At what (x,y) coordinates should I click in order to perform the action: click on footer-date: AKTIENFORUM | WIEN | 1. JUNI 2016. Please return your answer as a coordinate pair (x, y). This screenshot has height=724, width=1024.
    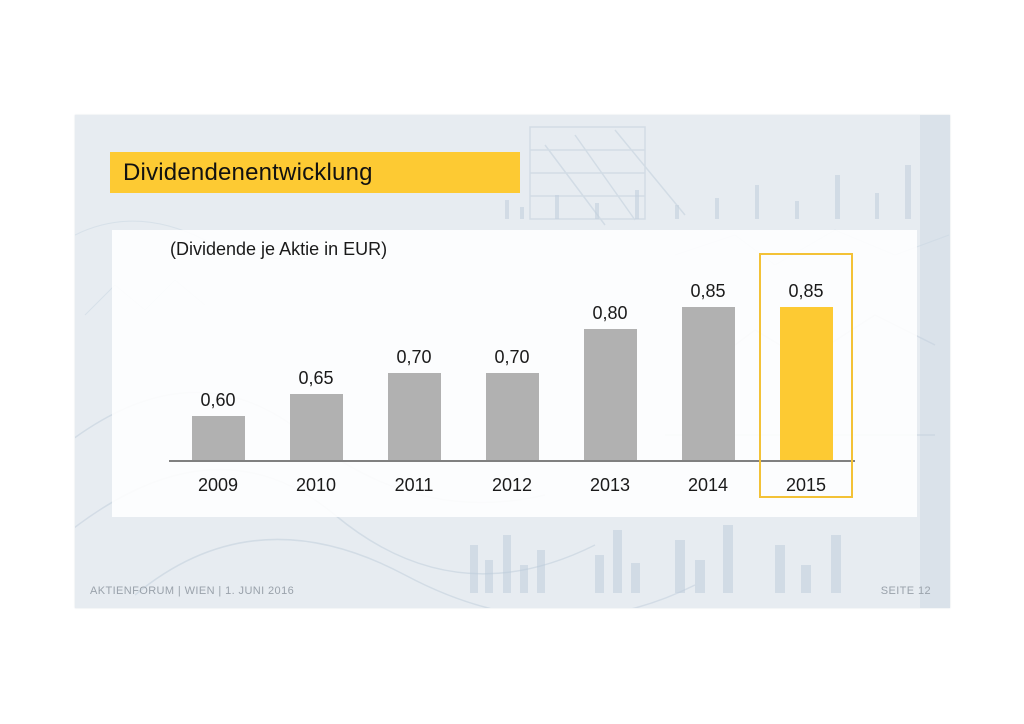
    Looking at the image, I should click on (192, 591).